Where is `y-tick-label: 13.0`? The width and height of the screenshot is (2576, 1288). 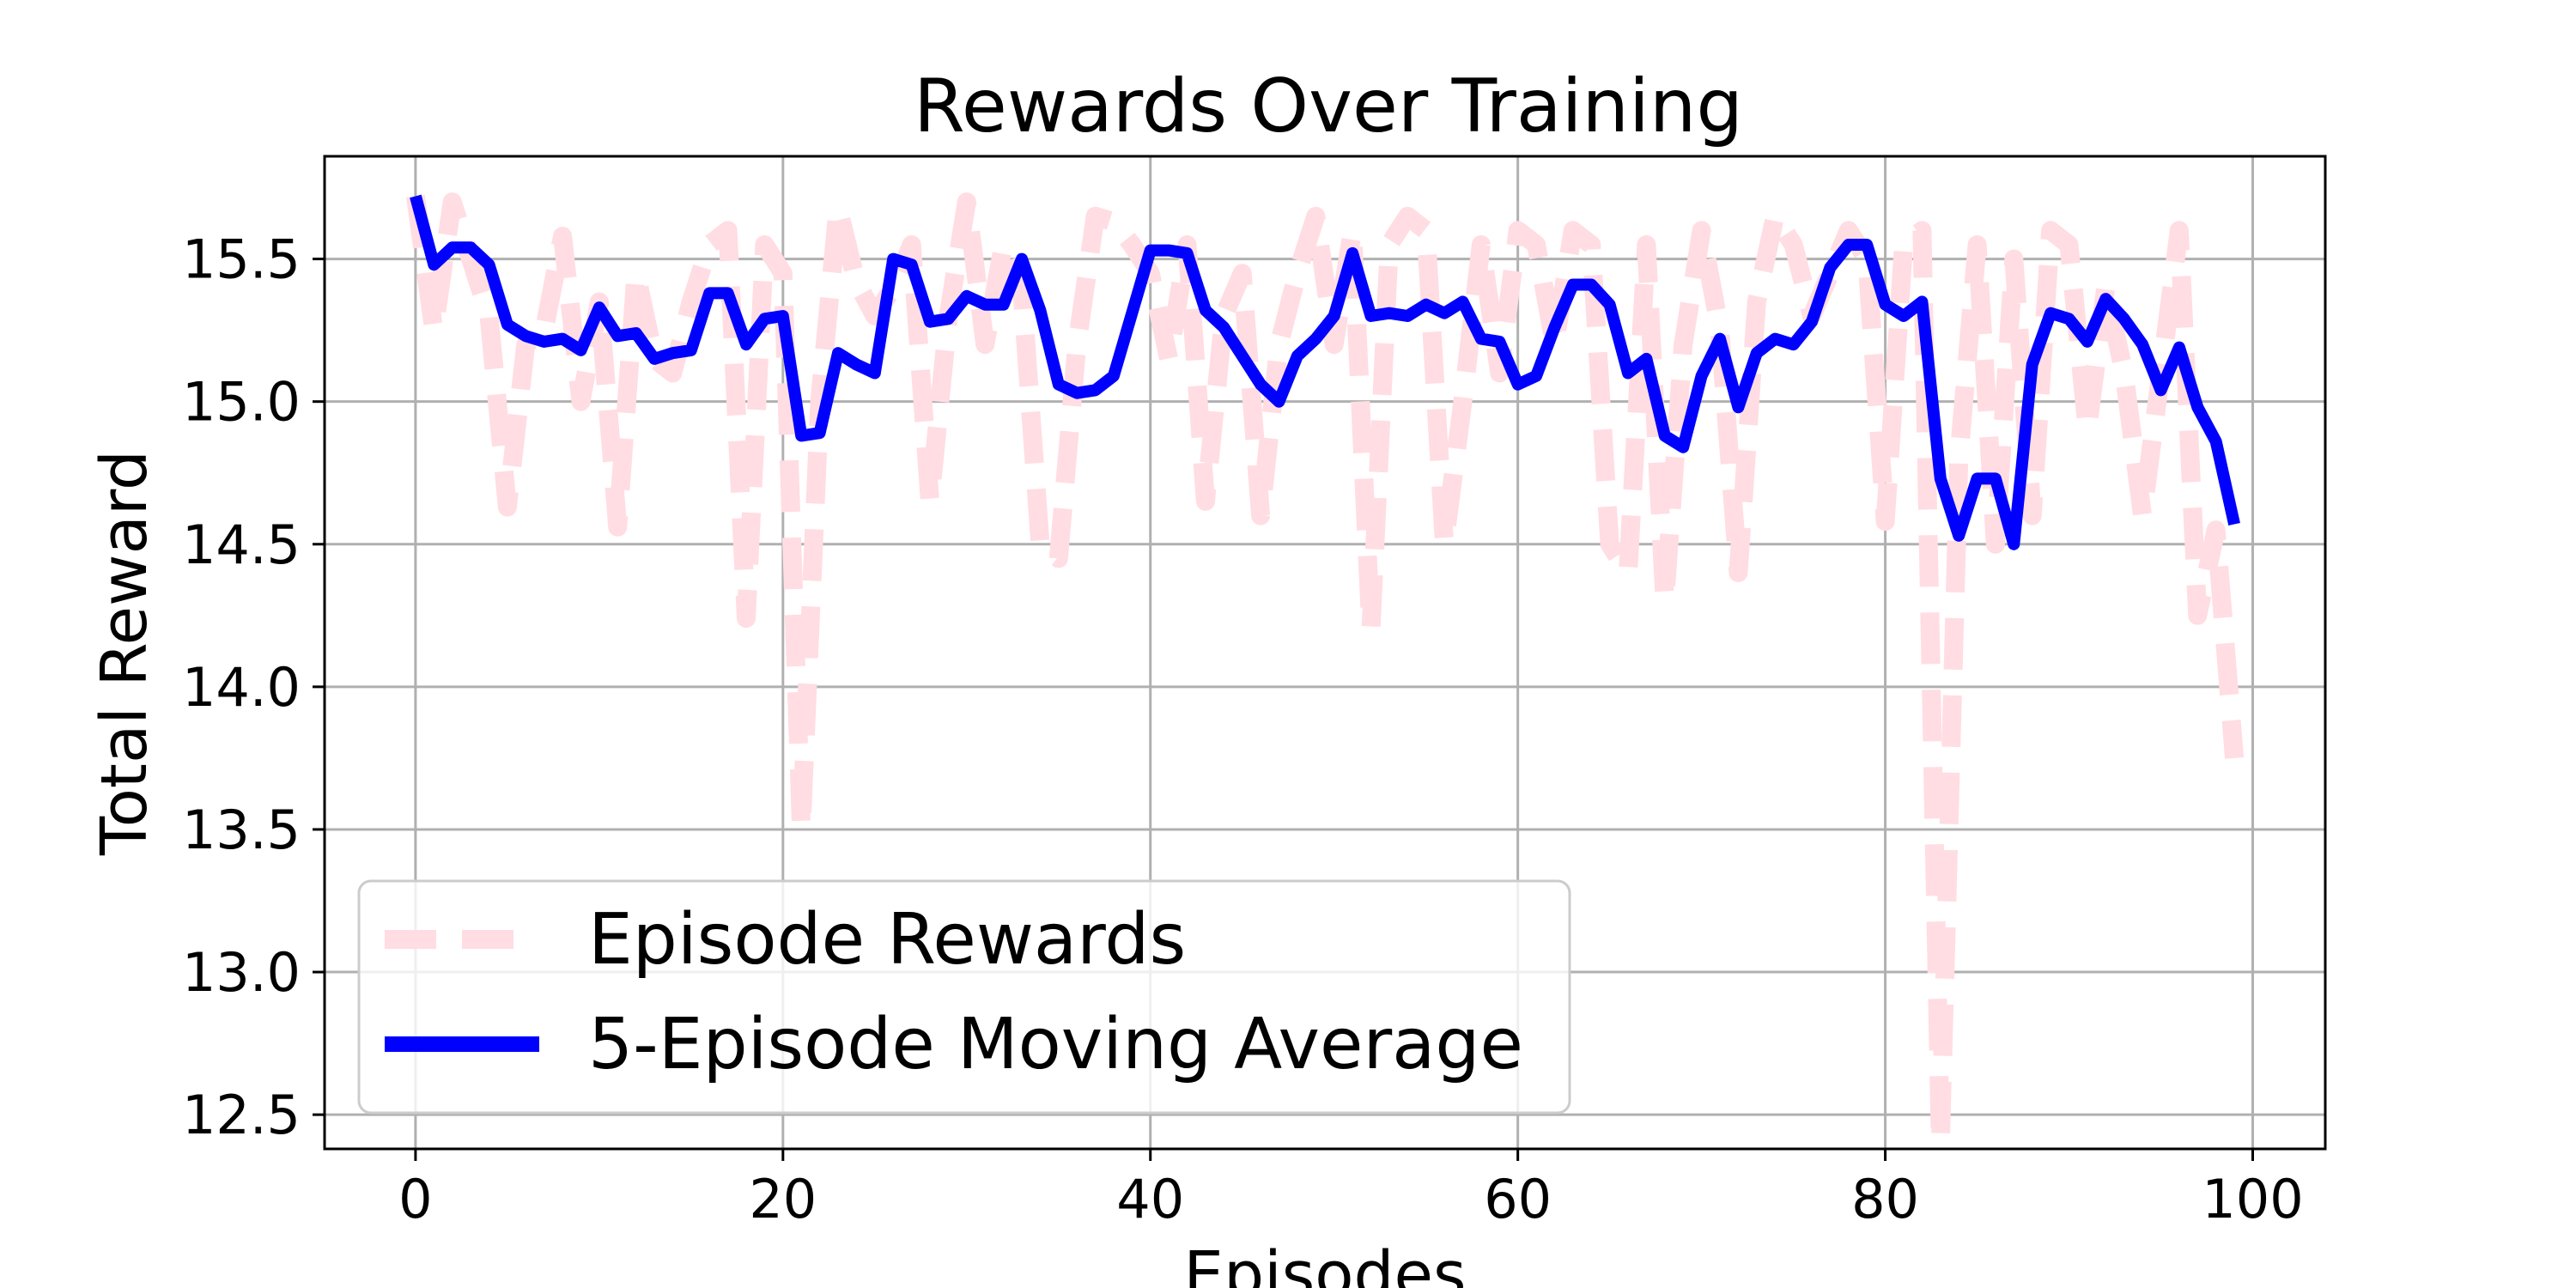
y-tick-label: 13.0 is located at coordinates (241, 973).